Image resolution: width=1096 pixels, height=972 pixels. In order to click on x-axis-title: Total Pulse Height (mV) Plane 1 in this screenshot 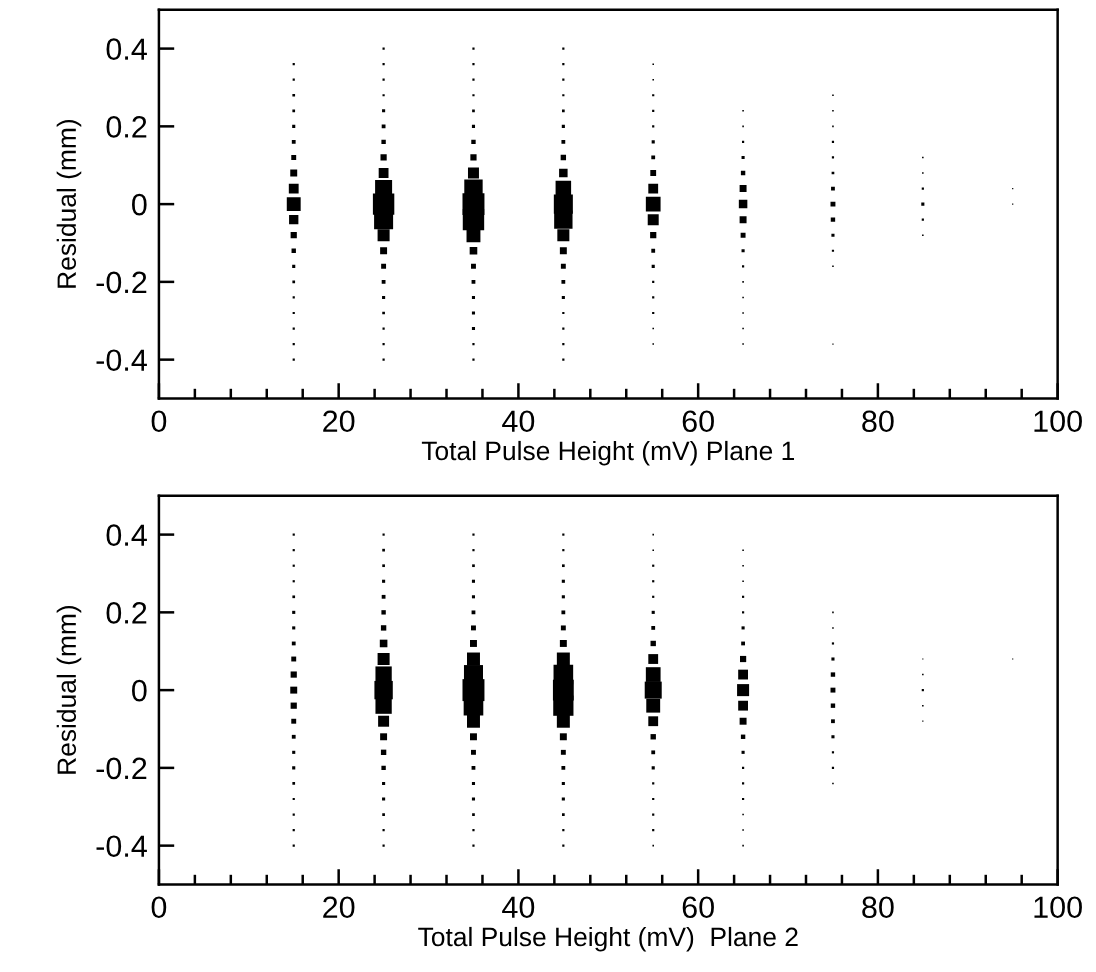, I will do `click(608, 453)`.